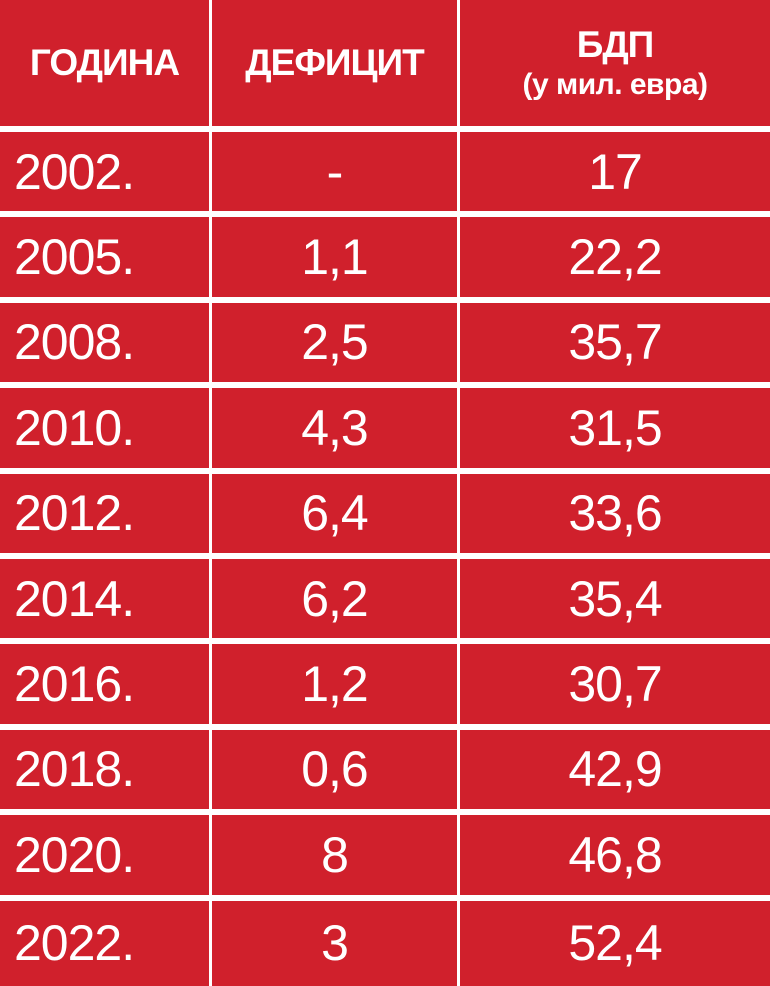 This screenshot has width=770, height=986. What do you see at coordinates (335, 342) in the screenshot?
I see `deficit-cell-text: 2,5` at bounding box center [335, 342].